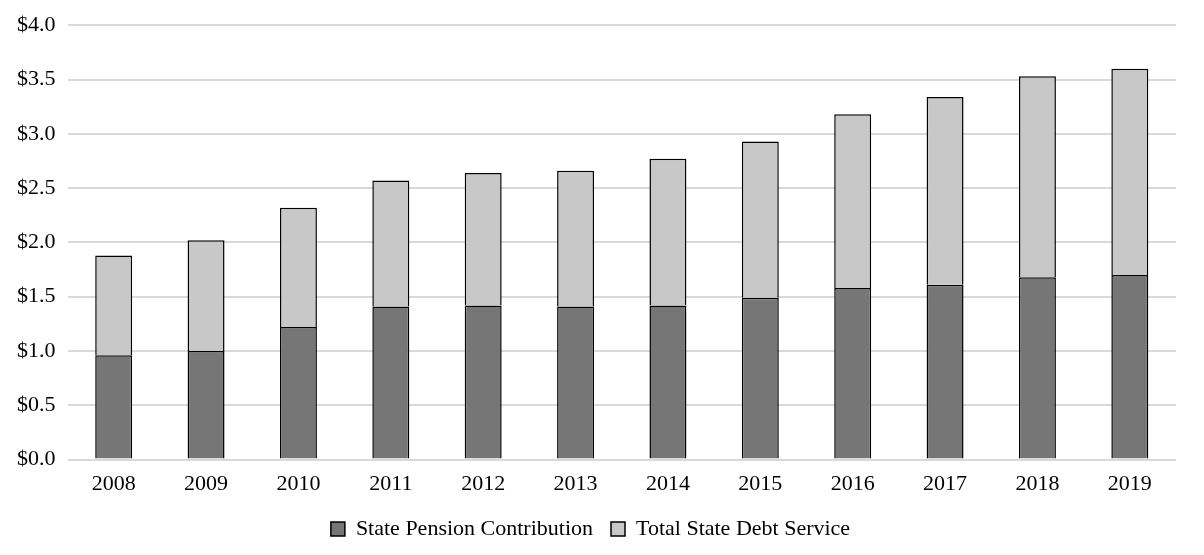 The image size is (1204, 555). What do you see at coordinates (852, 482) in the screenshot?
I see `x-tick-label: 2016` at bounding box center [852, 482].